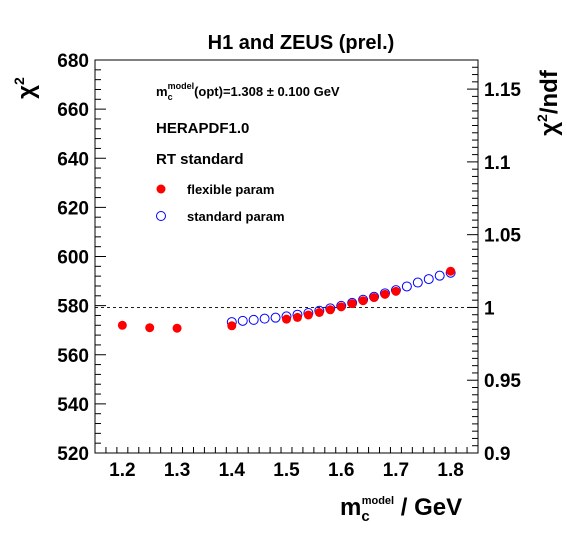 The height and width of the screenshot is (544, 567). What do you see at coordinates (267, 91) in the screenshot?
I see `annotation-opt-mass-suffix: (opt)=1.308 ± 0.100 GeV` at bounding box center [267, 91].